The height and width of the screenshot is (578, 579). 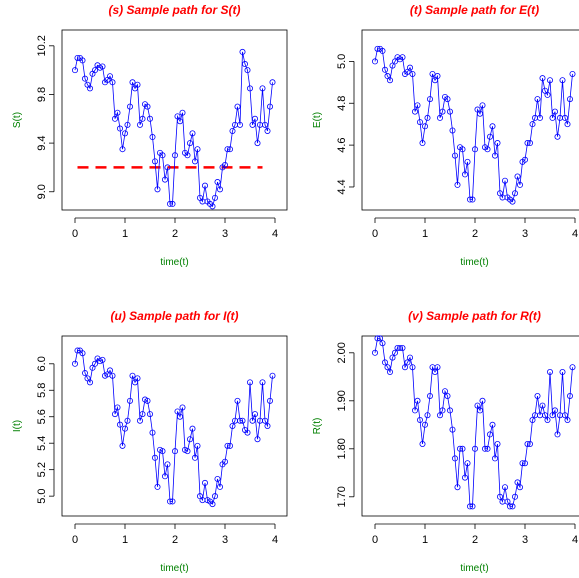 I want to click on y-tick-label: 5.4, so click(x=42, y=443).